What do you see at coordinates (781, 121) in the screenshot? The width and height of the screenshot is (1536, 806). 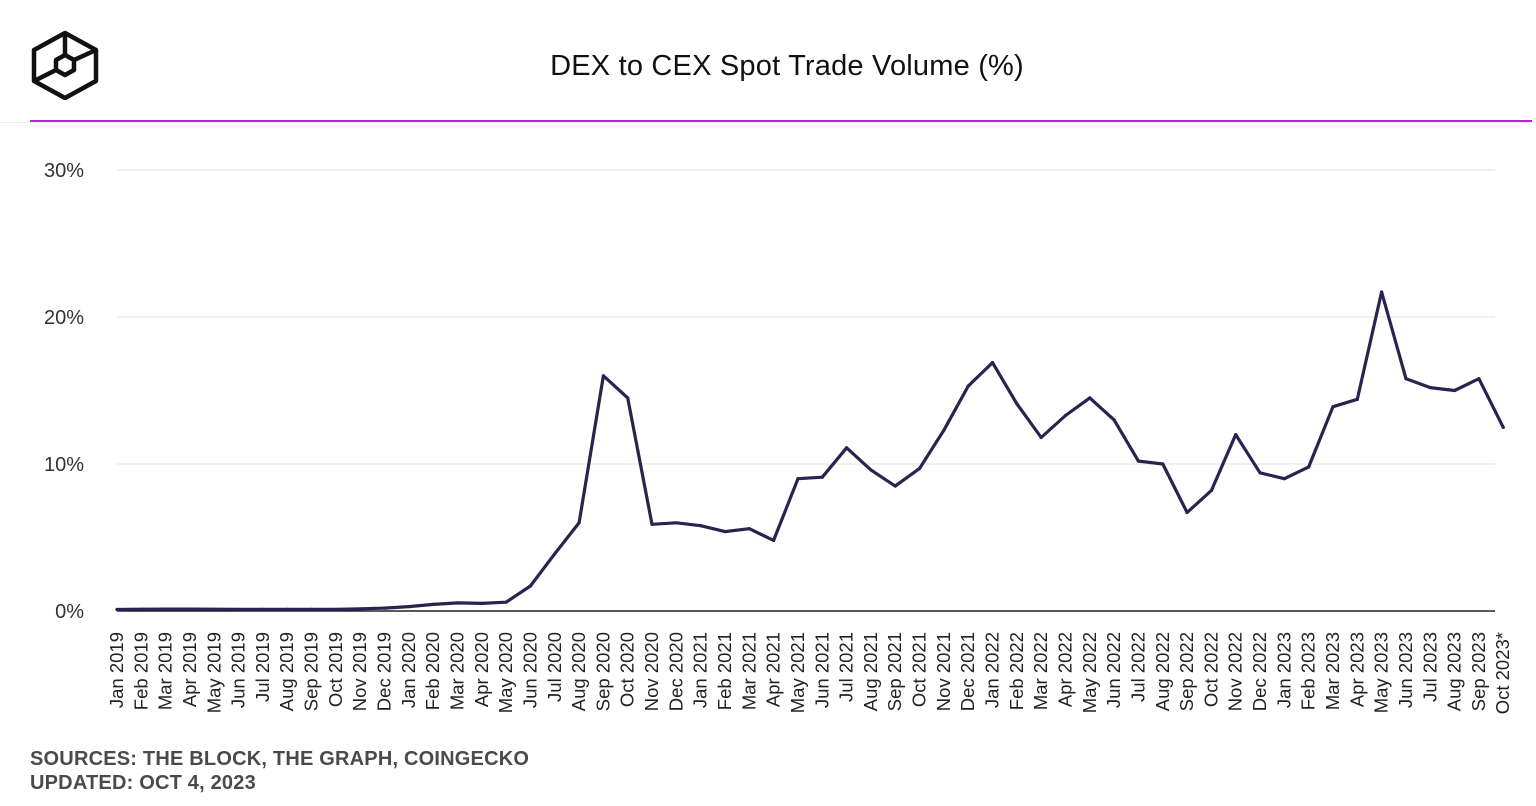 I see `accent-divider` at bounding box center [781, 121].